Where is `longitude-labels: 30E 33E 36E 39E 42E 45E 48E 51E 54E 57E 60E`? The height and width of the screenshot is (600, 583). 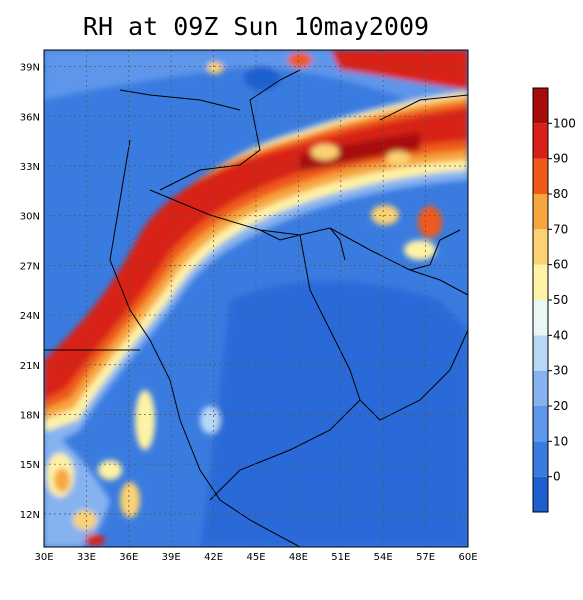 longitude-labels: 30E 33E 36E 39E 42E 45E 48E 51E 54E 57E 60E is located at coordinates (255, 557).